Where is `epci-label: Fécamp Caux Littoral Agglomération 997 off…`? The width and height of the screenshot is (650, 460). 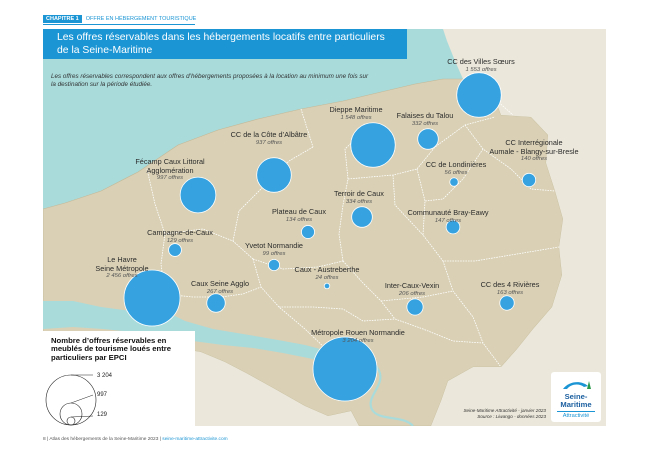 epci-label: Fécamp Caux Littoral Agglomération 997 off… is located at coordinates (170, 169).